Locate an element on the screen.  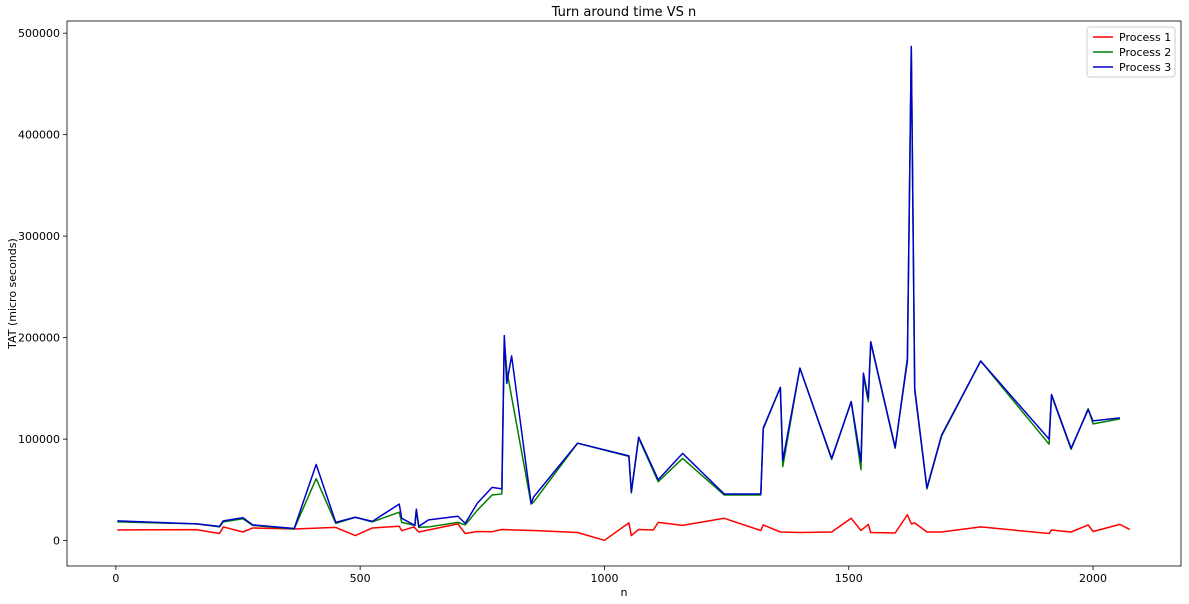
x-tick-label: 1500 is located at coordinates (849, 578).